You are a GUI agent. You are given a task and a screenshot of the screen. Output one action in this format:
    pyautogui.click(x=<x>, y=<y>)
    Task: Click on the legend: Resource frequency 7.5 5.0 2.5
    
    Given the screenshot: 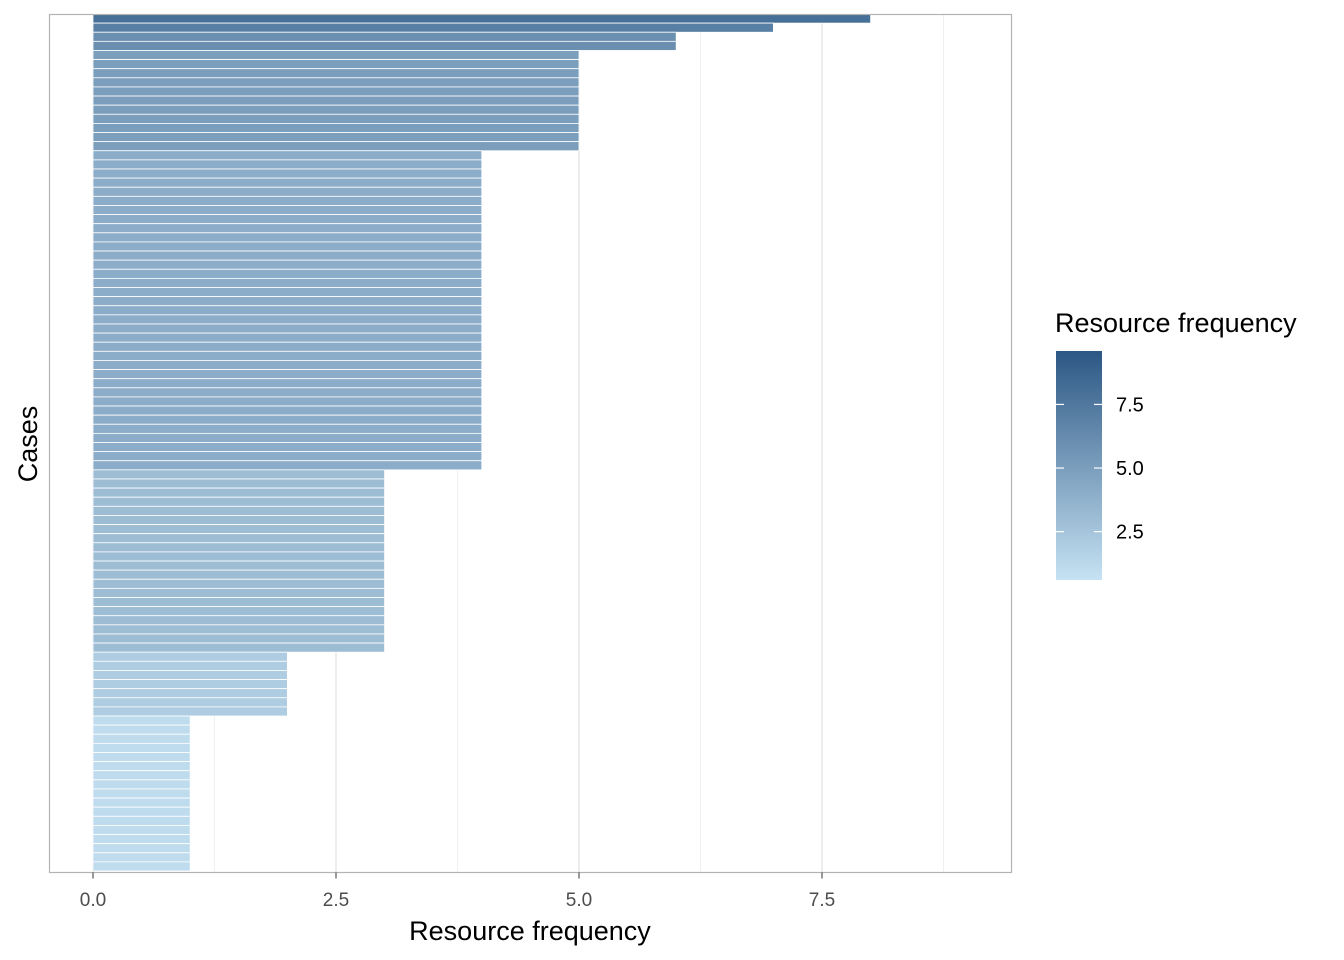 What is the action you would take?
    pyautogui.click(x=1176, y=444)
    